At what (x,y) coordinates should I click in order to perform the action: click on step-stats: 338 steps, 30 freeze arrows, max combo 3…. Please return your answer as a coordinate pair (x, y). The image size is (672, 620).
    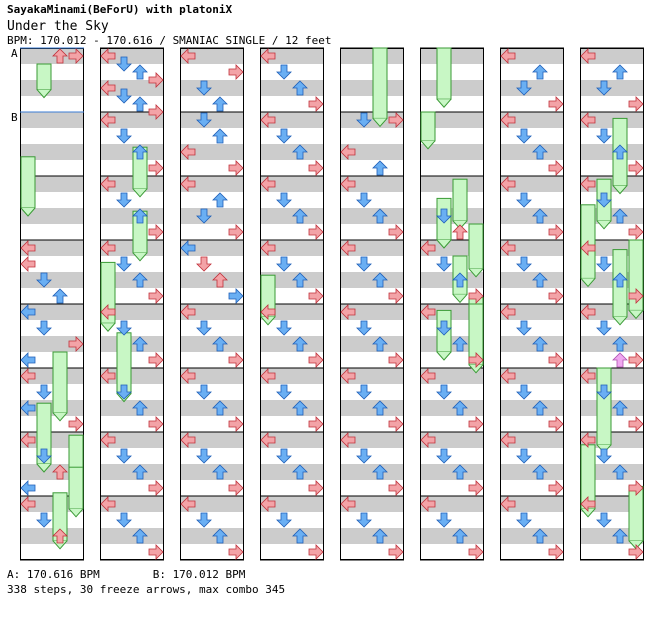
    Looking at the image, I should click on (146, 589).